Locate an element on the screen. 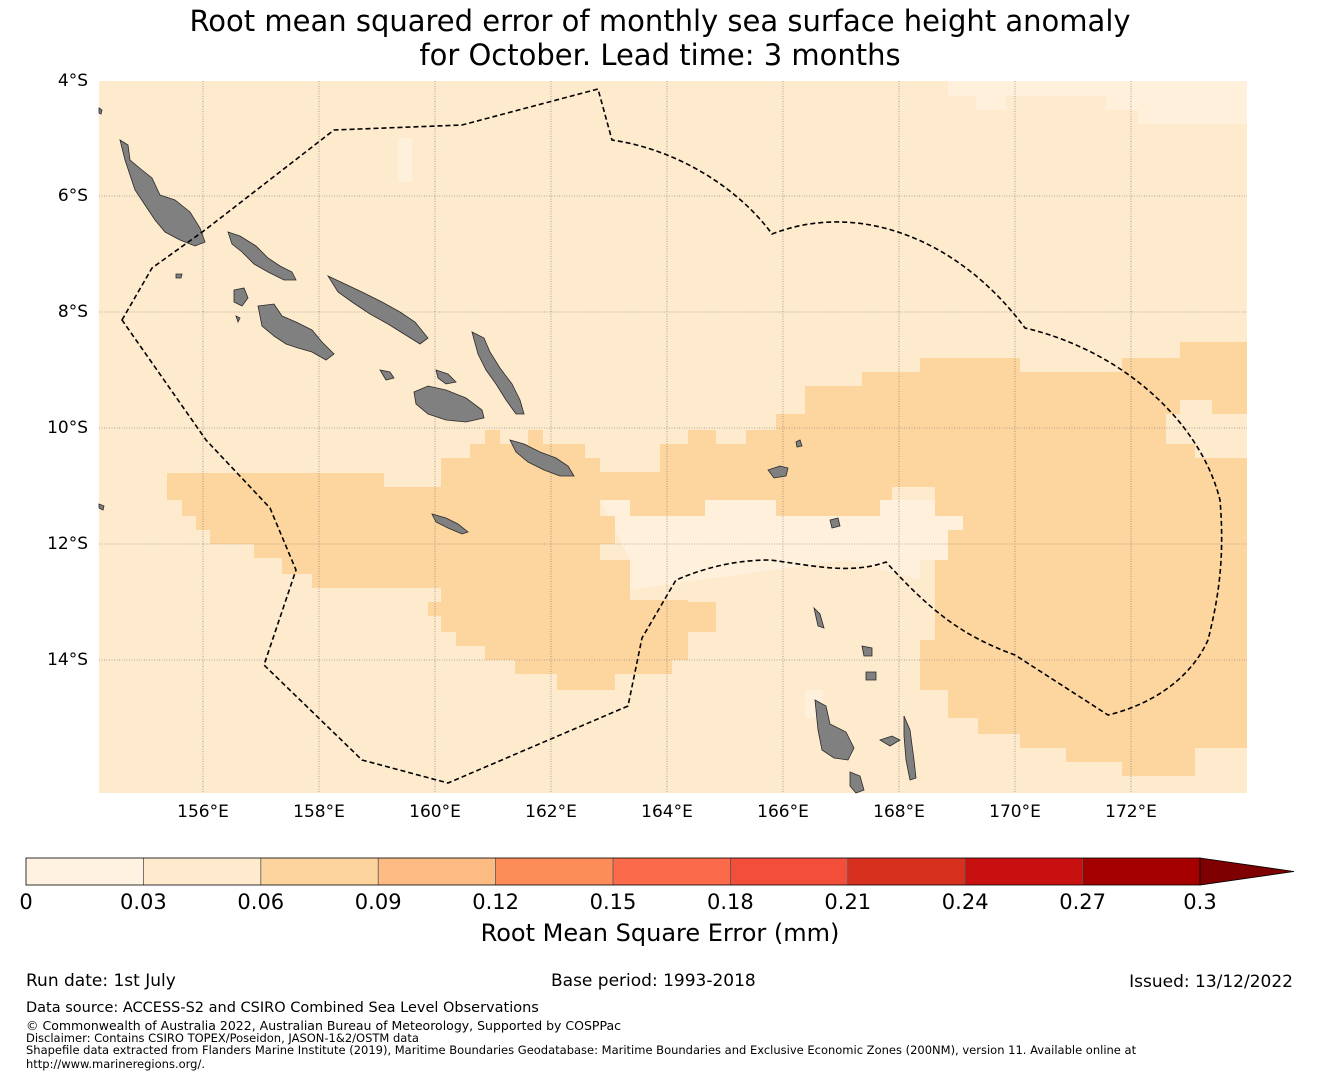  lon-label-170e: 170°E is located at coordinates (1015, 812).